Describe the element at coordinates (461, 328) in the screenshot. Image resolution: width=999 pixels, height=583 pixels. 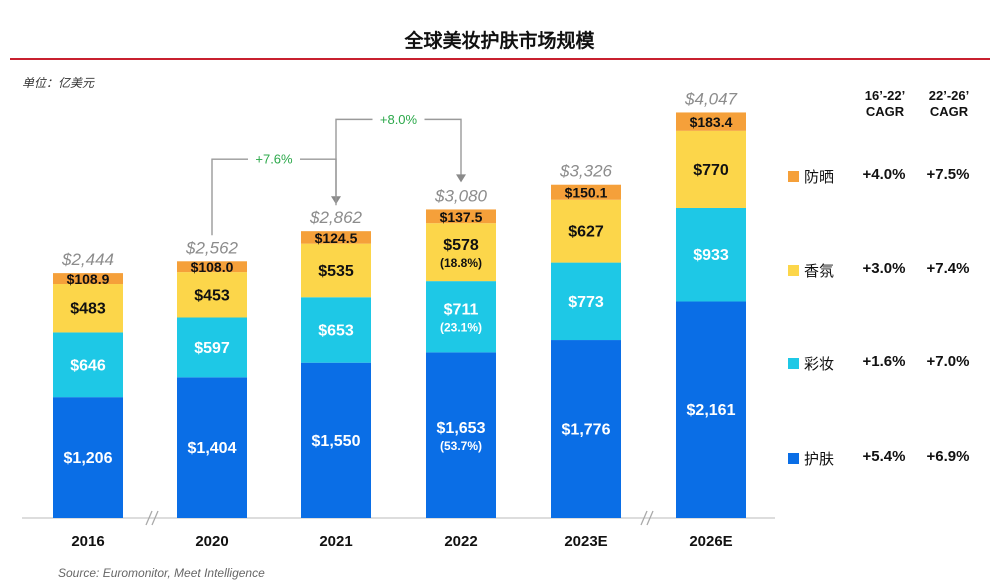
I see `bar-share-label: (23.1%)` at that location.